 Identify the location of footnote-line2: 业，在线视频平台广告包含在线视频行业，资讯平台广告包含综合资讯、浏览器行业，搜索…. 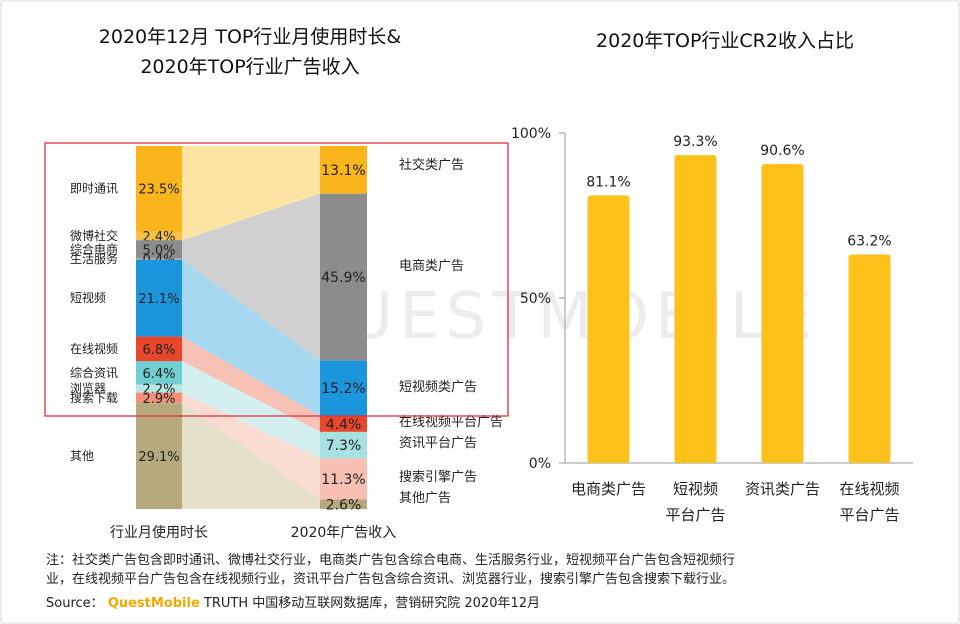
(391, 579).